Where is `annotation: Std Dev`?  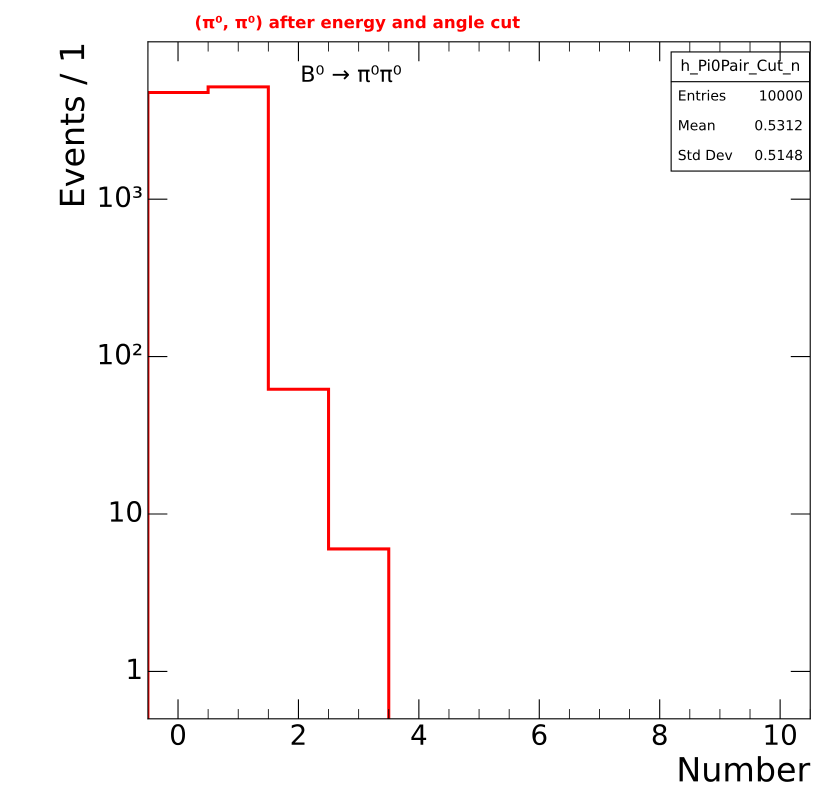
annotation: Std Dev is located at coordinates (705, 154).